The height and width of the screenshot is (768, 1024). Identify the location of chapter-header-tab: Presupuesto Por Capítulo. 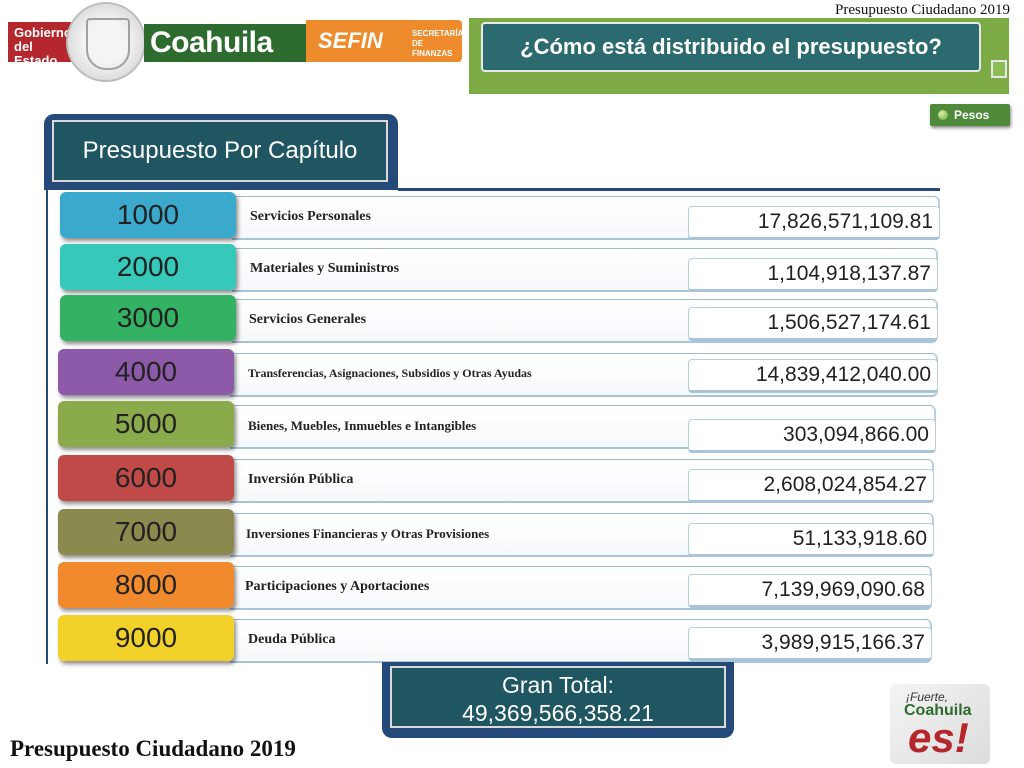
(221, 152).